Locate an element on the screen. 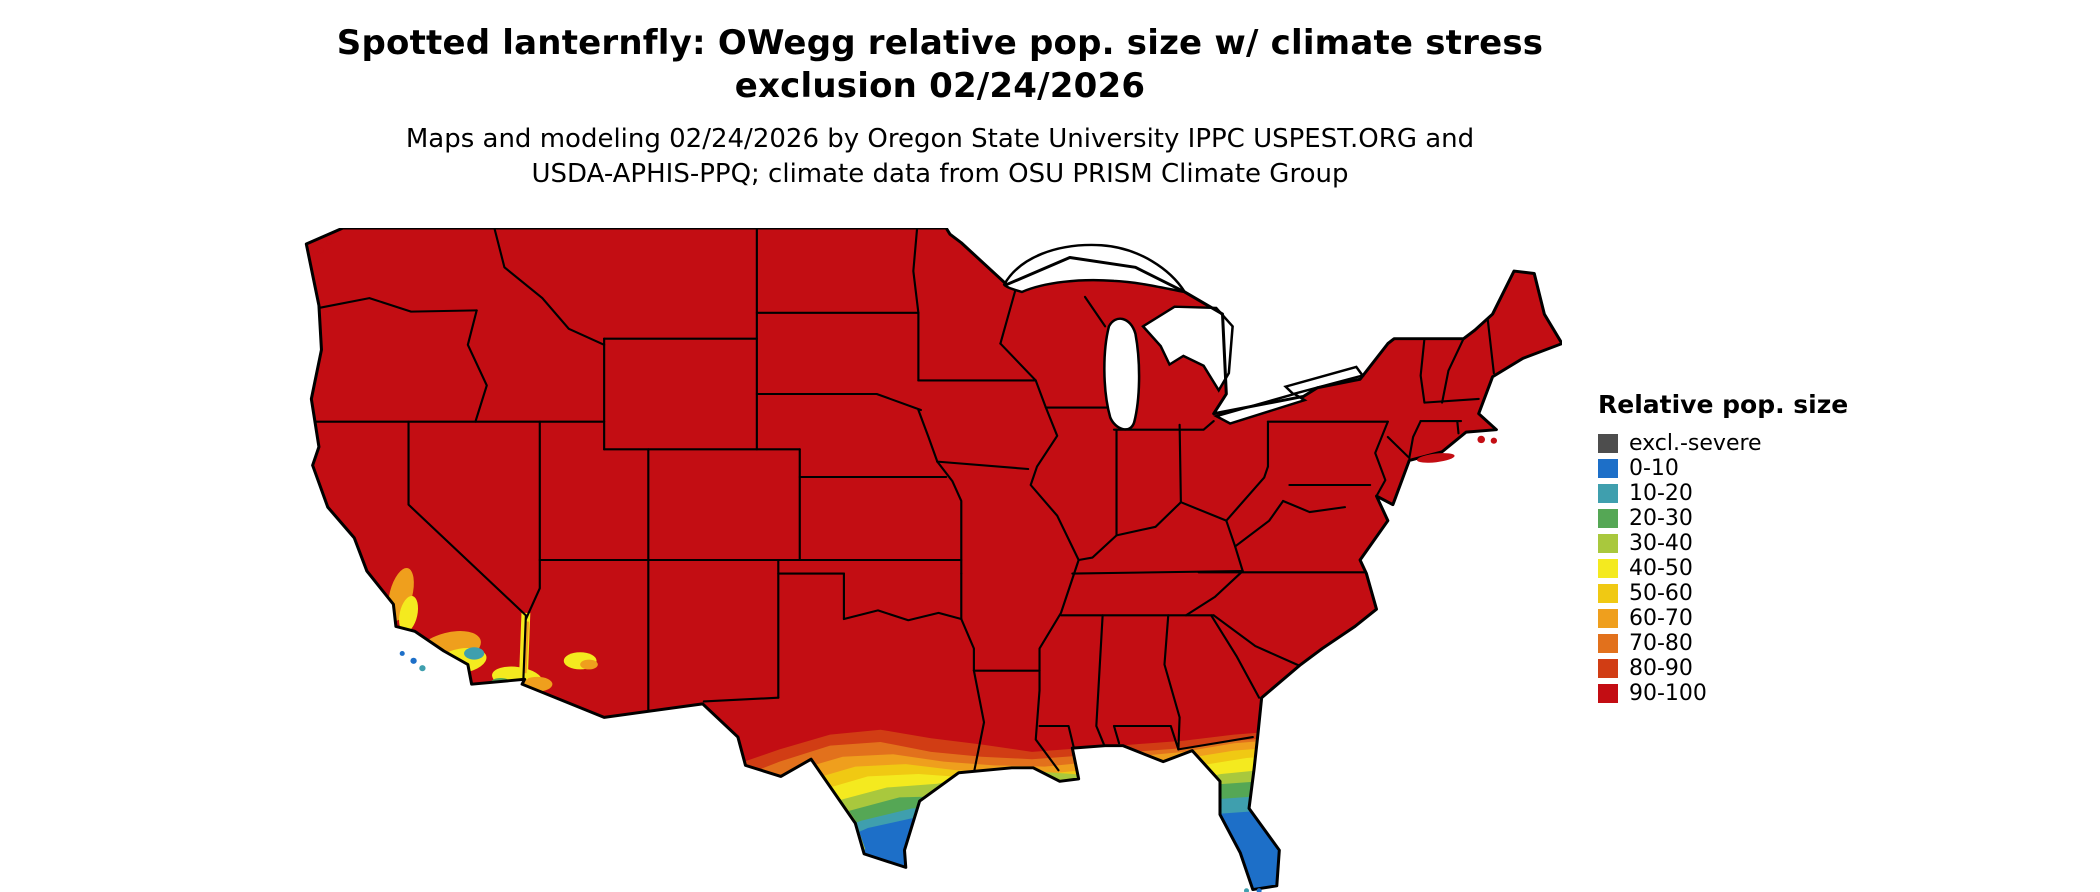 This screenshot has width=2100, height=892. legend-item: 80-90 is located at coordinates (1723, 668).